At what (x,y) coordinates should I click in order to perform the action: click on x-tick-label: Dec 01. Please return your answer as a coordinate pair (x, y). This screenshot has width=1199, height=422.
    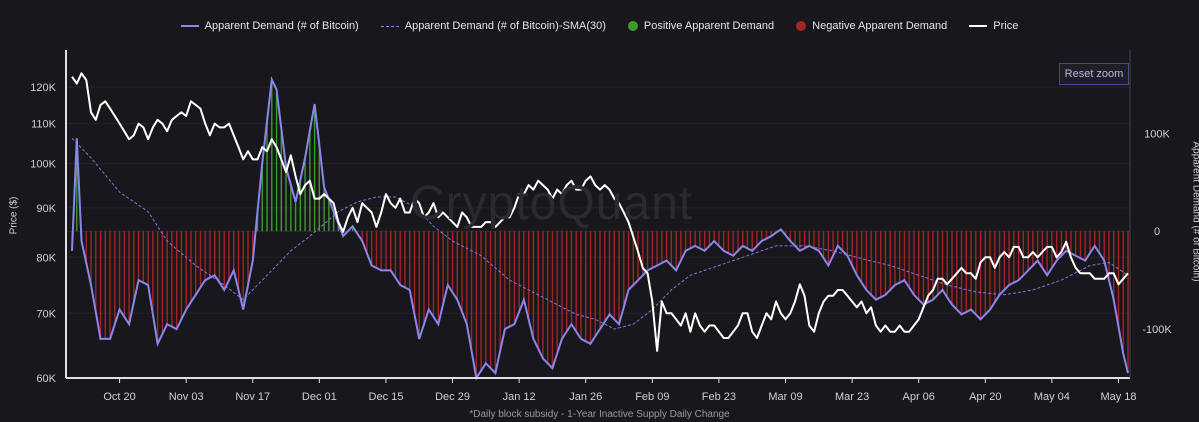
    Looking at the image, I should click on (319, 397).